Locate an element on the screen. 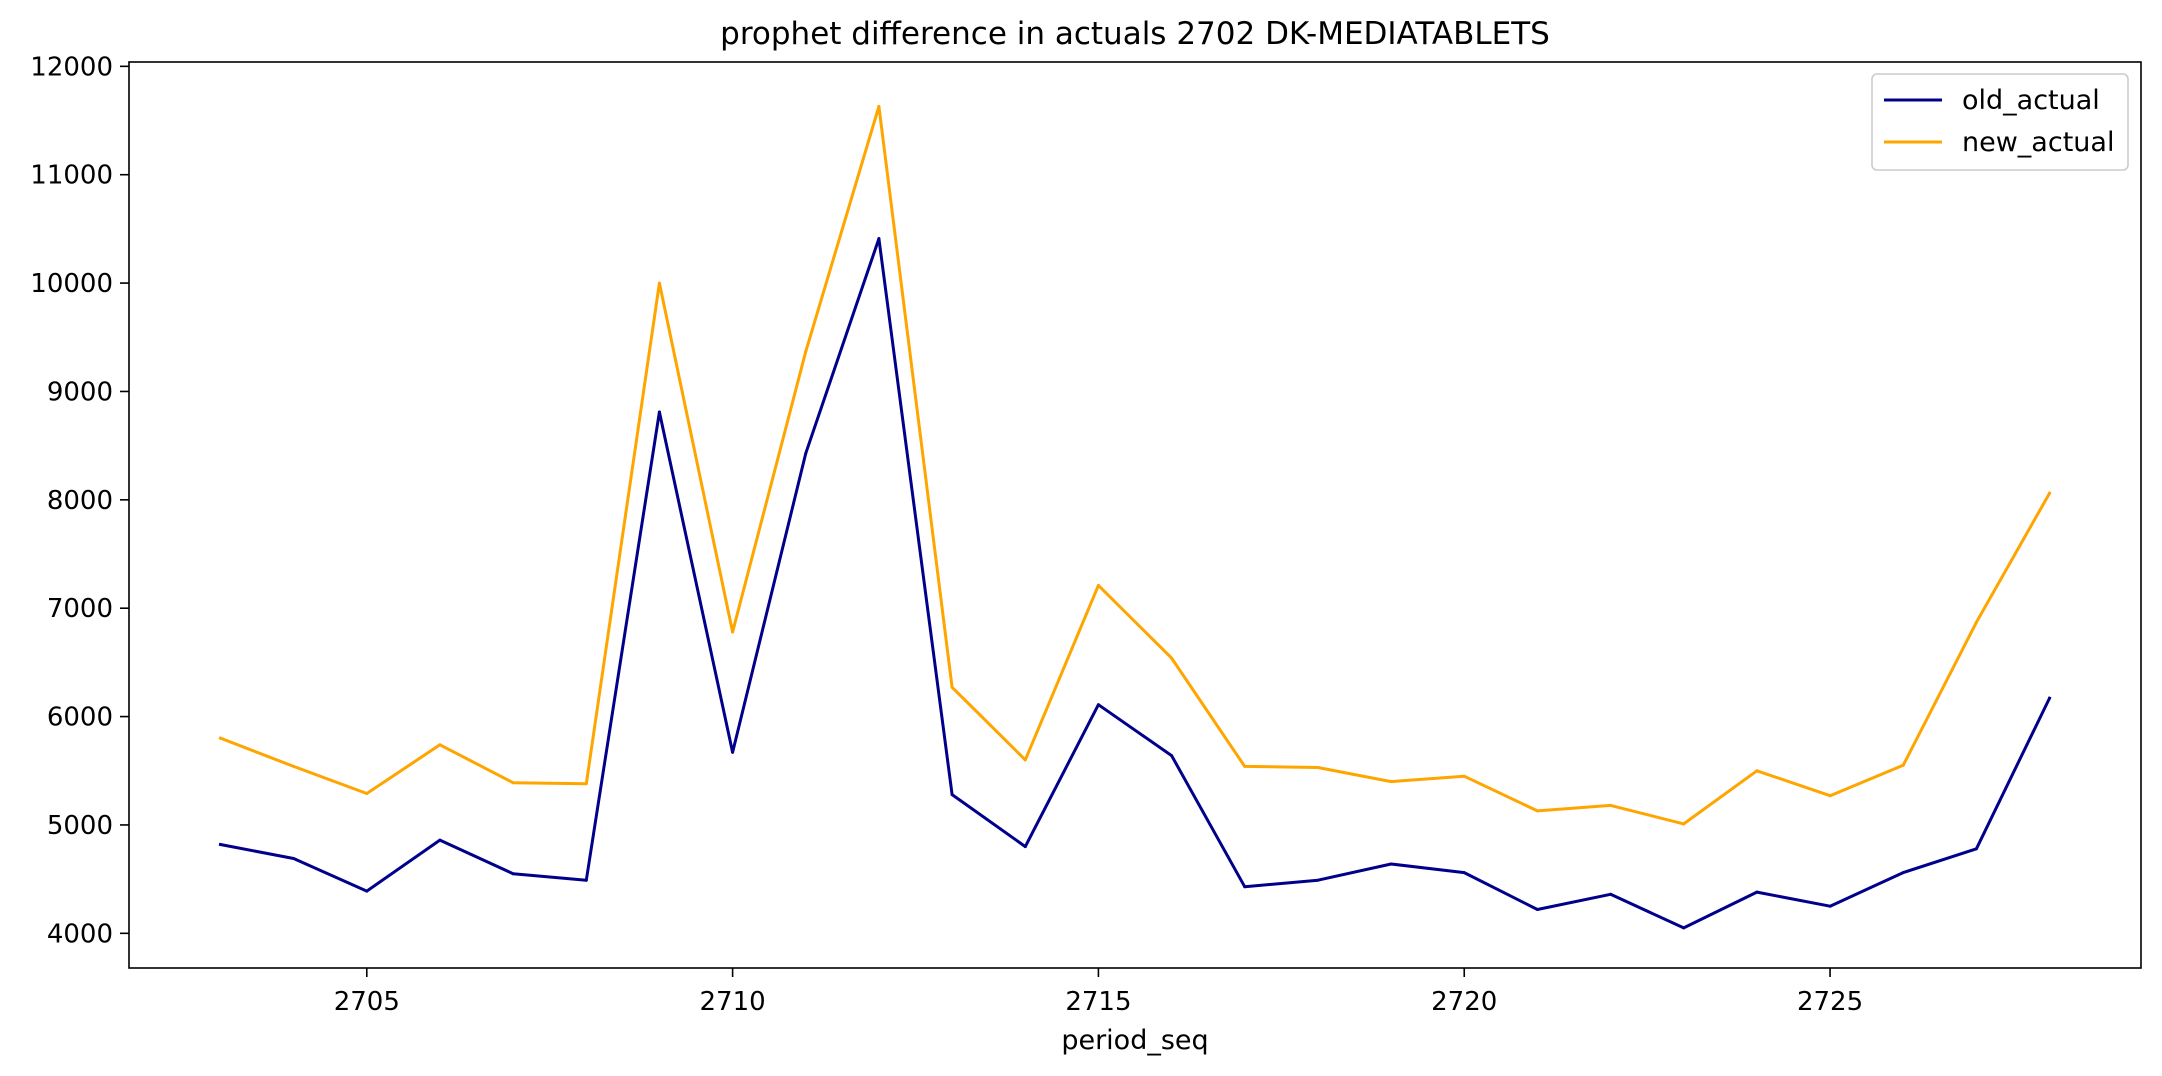 The image size is (2162, 1076). x-tick-label: 2720 is located at coordinates (1464, 1002).